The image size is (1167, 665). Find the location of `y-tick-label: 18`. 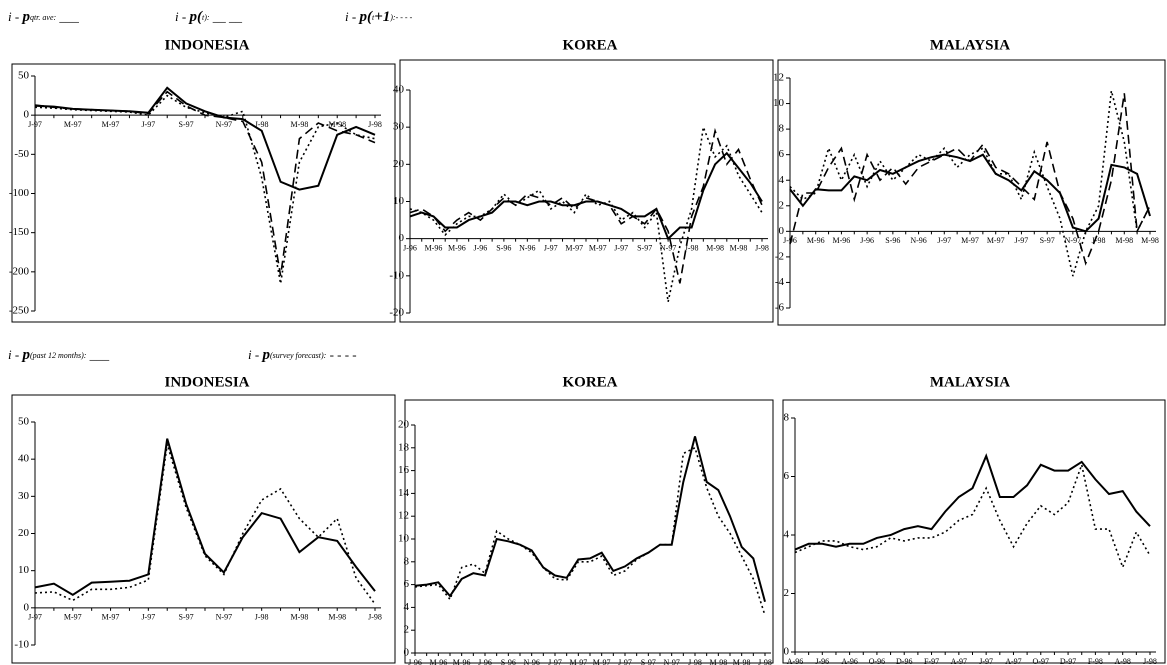

y-tick-label: 18 is located at coordinates (404, 447).